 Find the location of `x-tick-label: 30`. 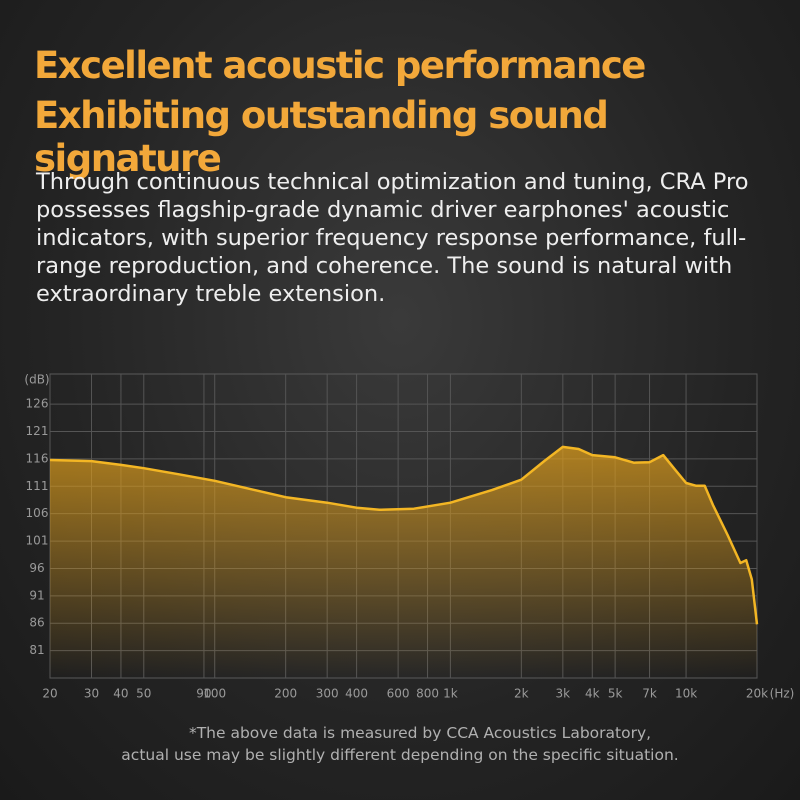

x-tick-label: 30 is located at coordinates (91, 694).